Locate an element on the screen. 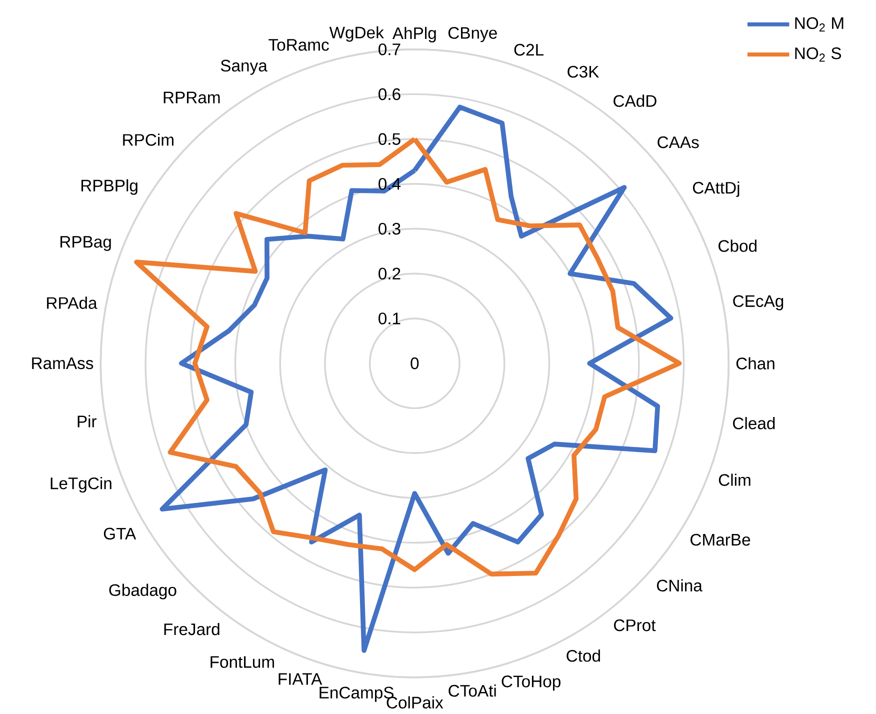 The height and width of the screenshot is (714, 876). spoke-label: RPRam is located at coordinates (192, 98).